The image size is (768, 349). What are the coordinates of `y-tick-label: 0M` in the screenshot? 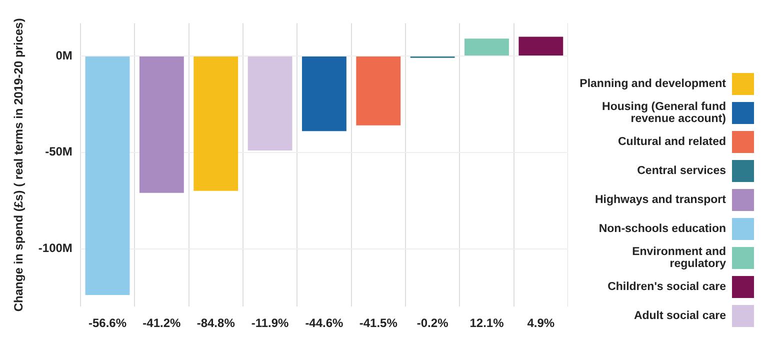 It's located at (64, 55).